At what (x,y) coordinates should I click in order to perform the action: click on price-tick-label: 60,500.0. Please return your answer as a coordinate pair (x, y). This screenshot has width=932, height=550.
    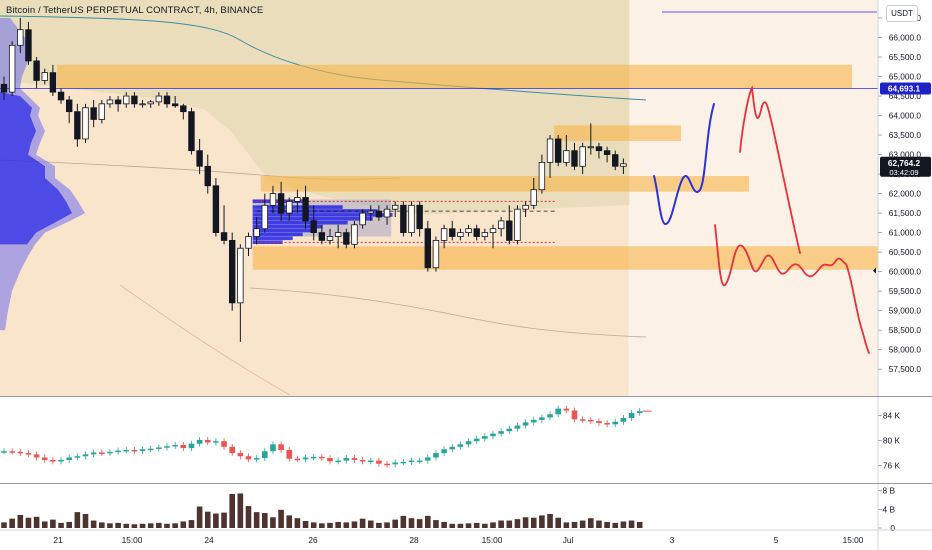
    Looking at the image, I should click on (905, 252).